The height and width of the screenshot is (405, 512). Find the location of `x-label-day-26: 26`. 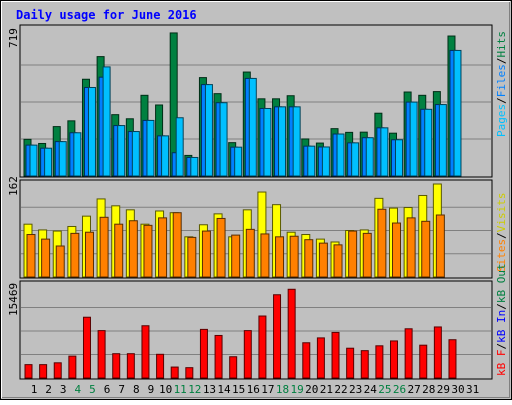

x-label-day-26: 26 is located at coordinates (399, 389).